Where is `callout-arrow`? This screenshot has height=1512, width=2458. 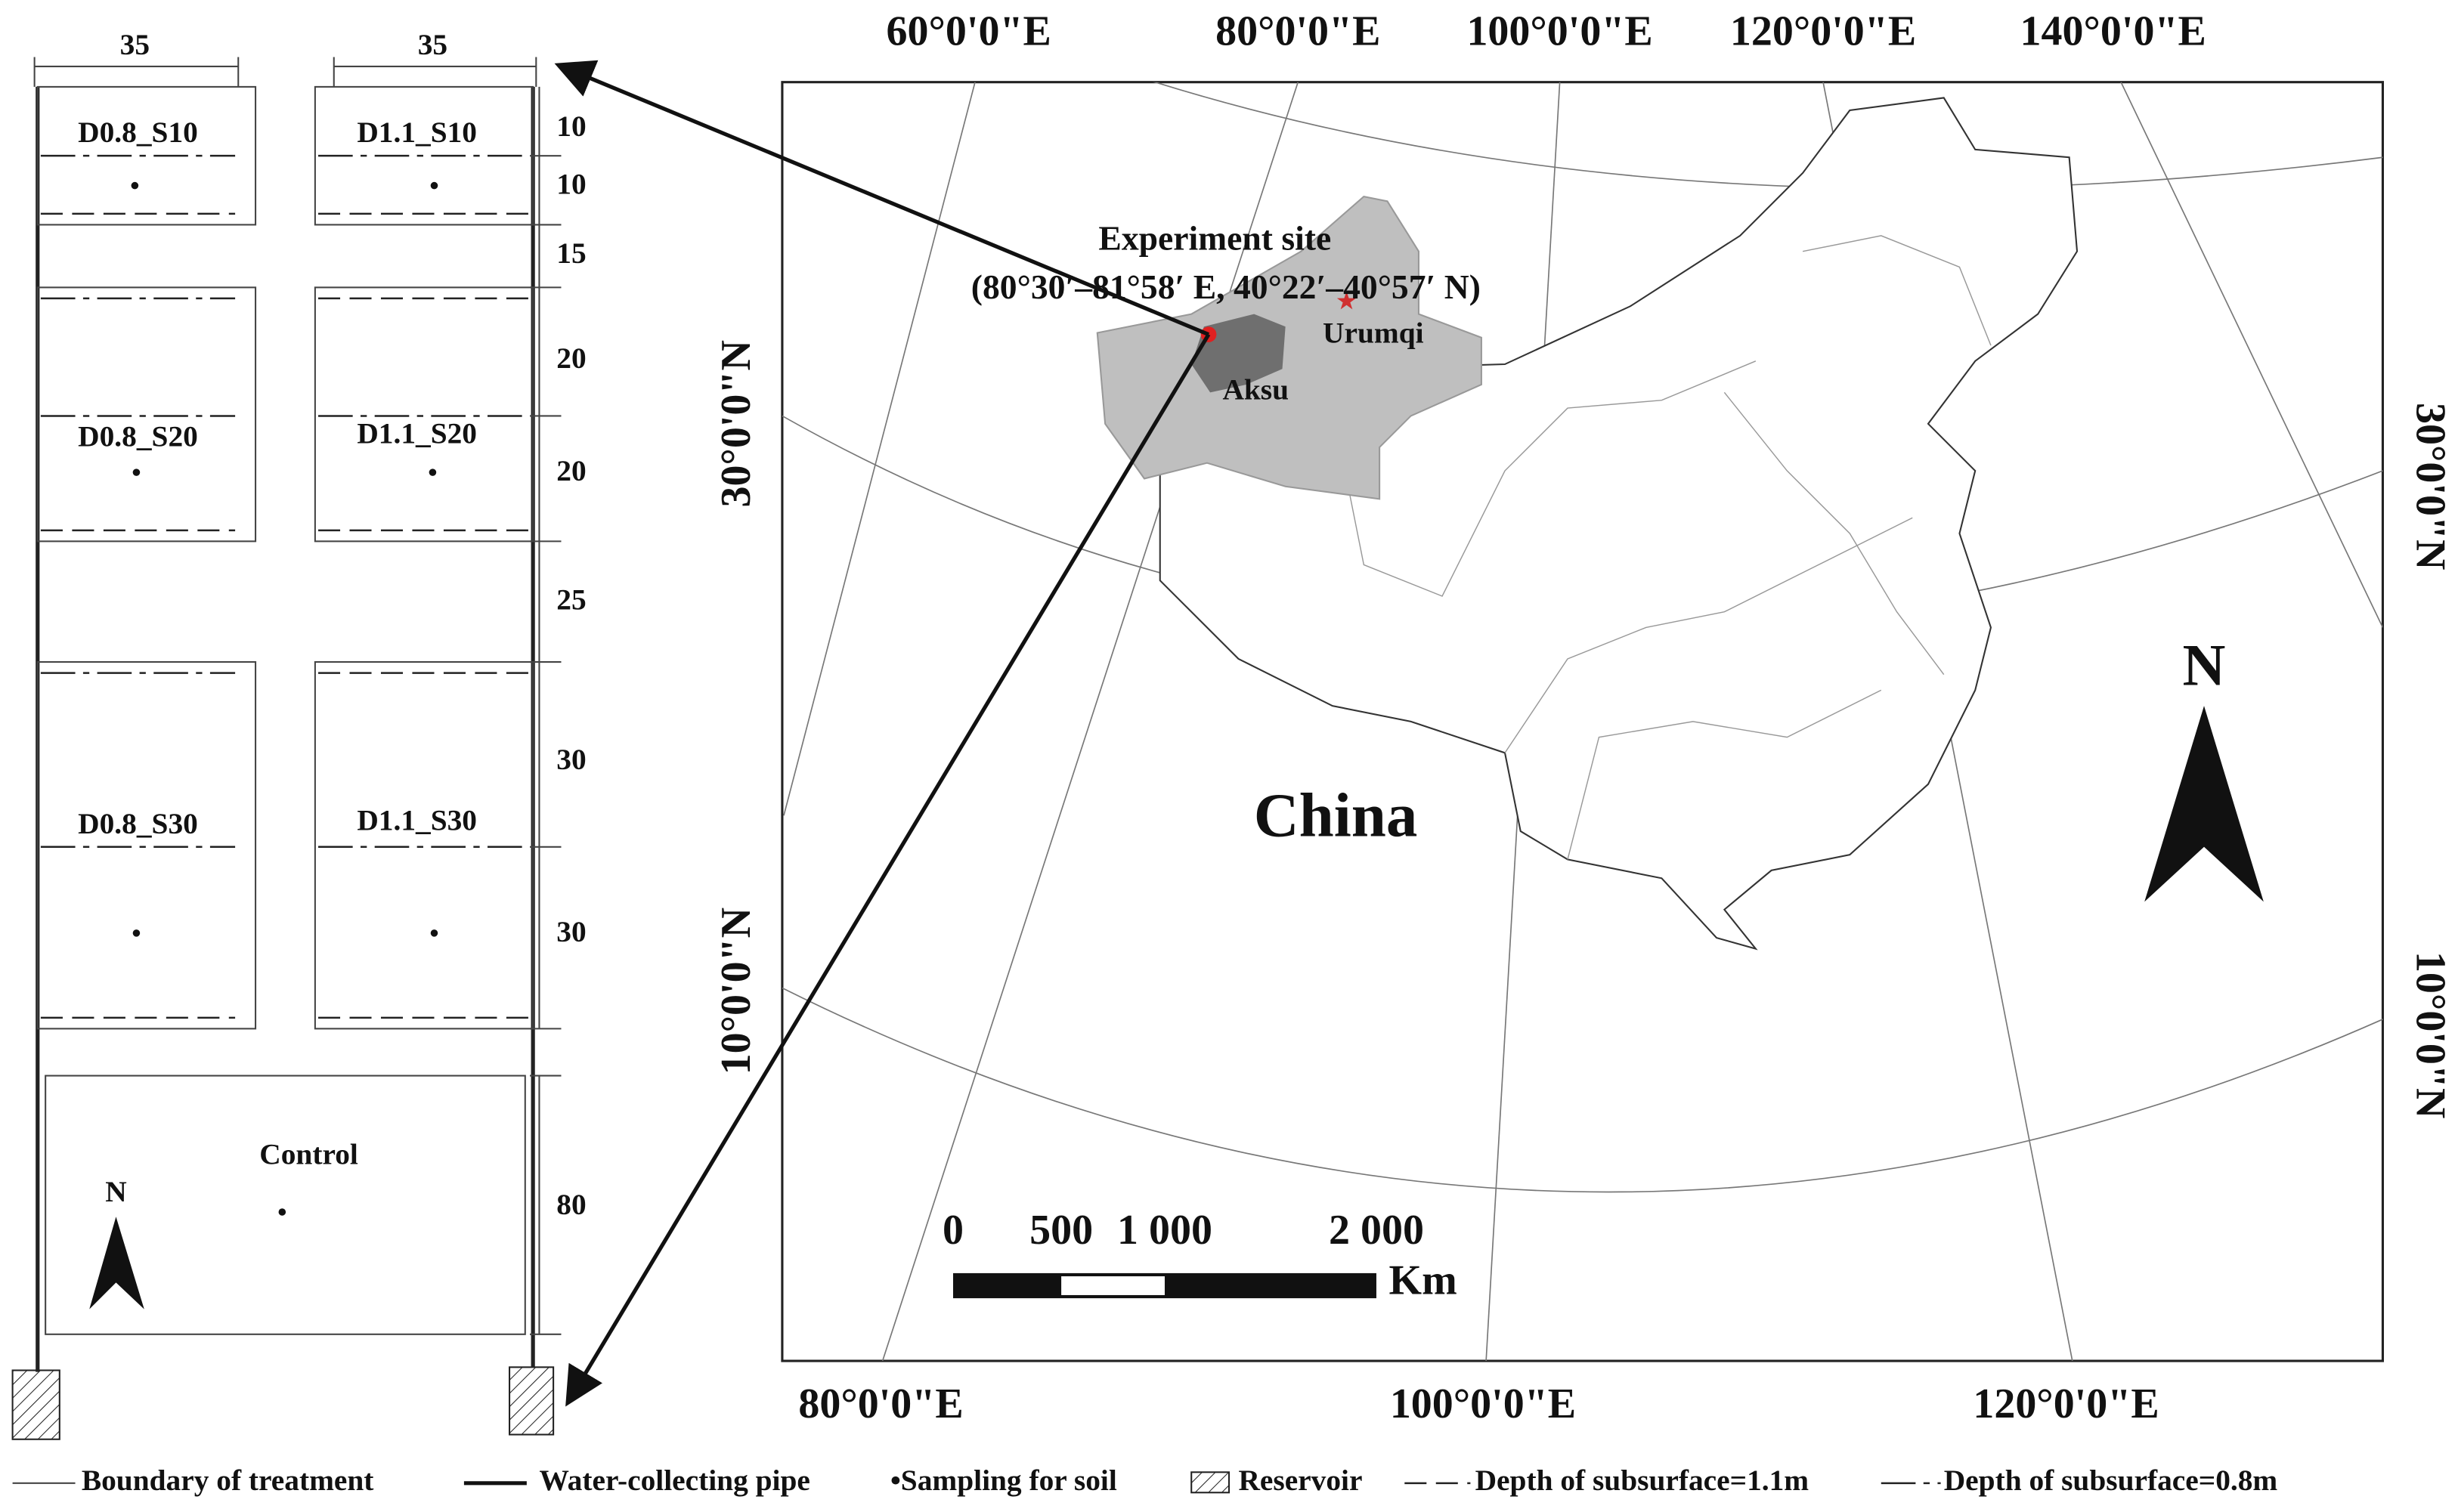 callout-arrow is located at coordinates (882, 198).